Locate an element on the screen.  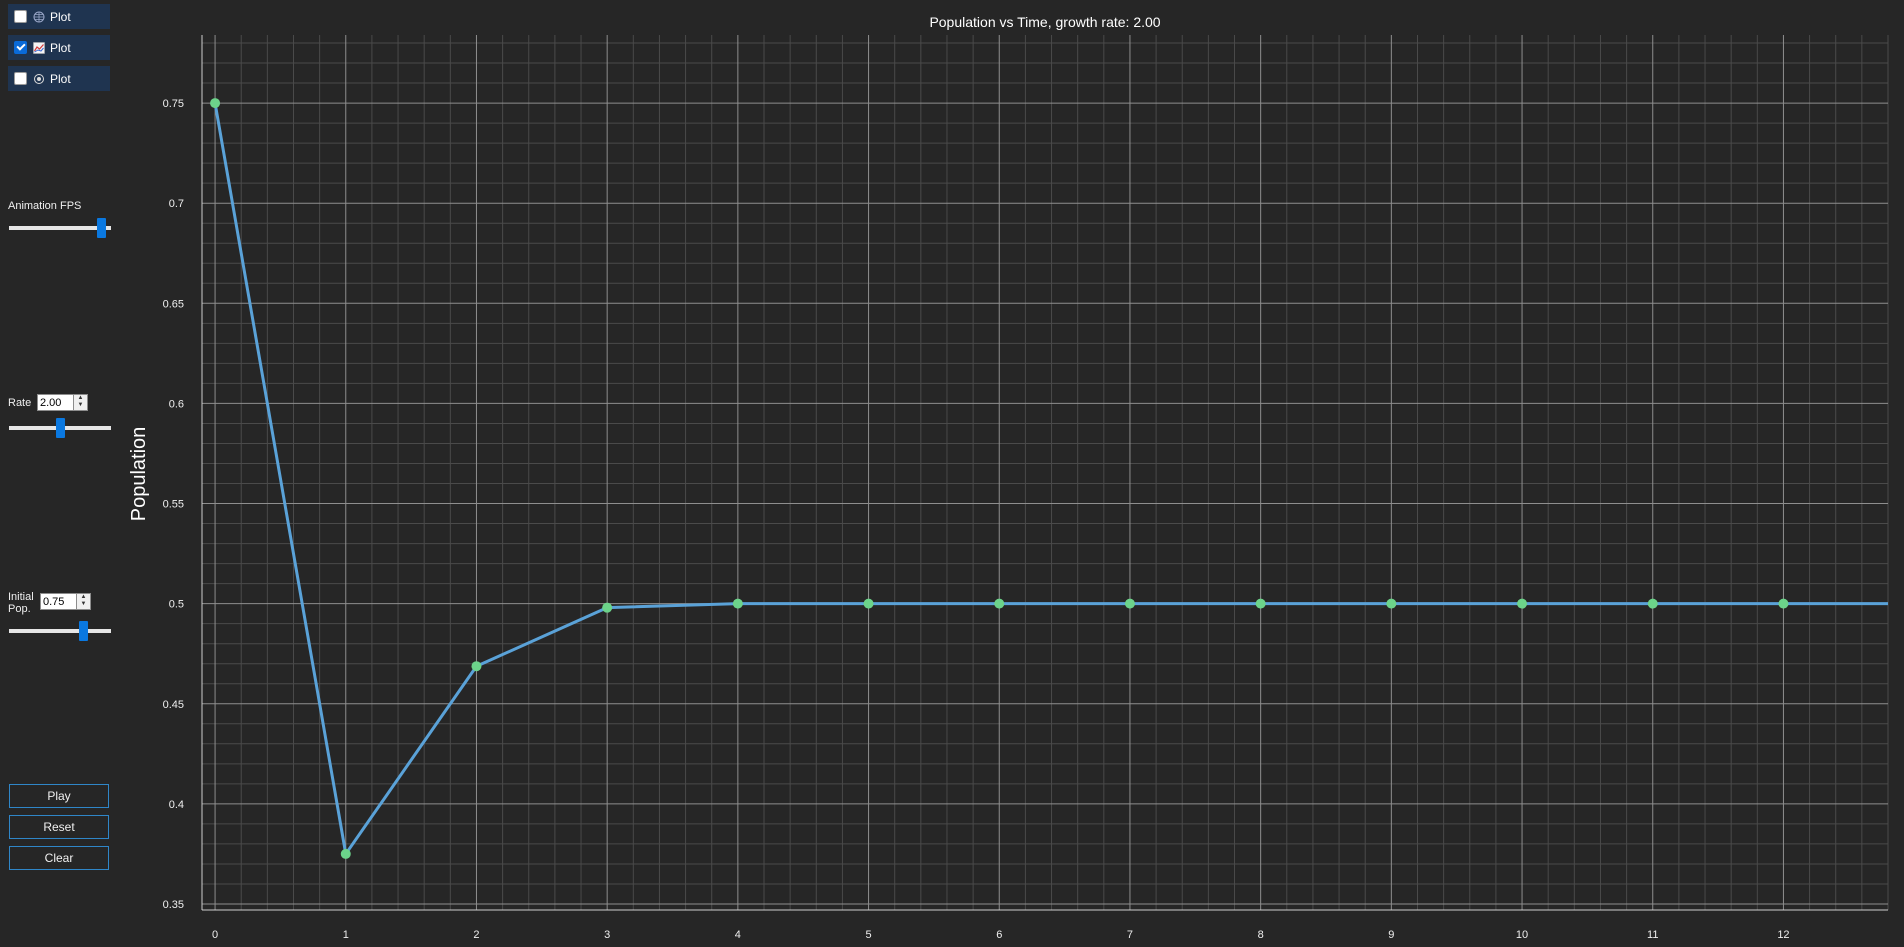
plot-toggle-globe: Plot is located at coordinates (59, 16).